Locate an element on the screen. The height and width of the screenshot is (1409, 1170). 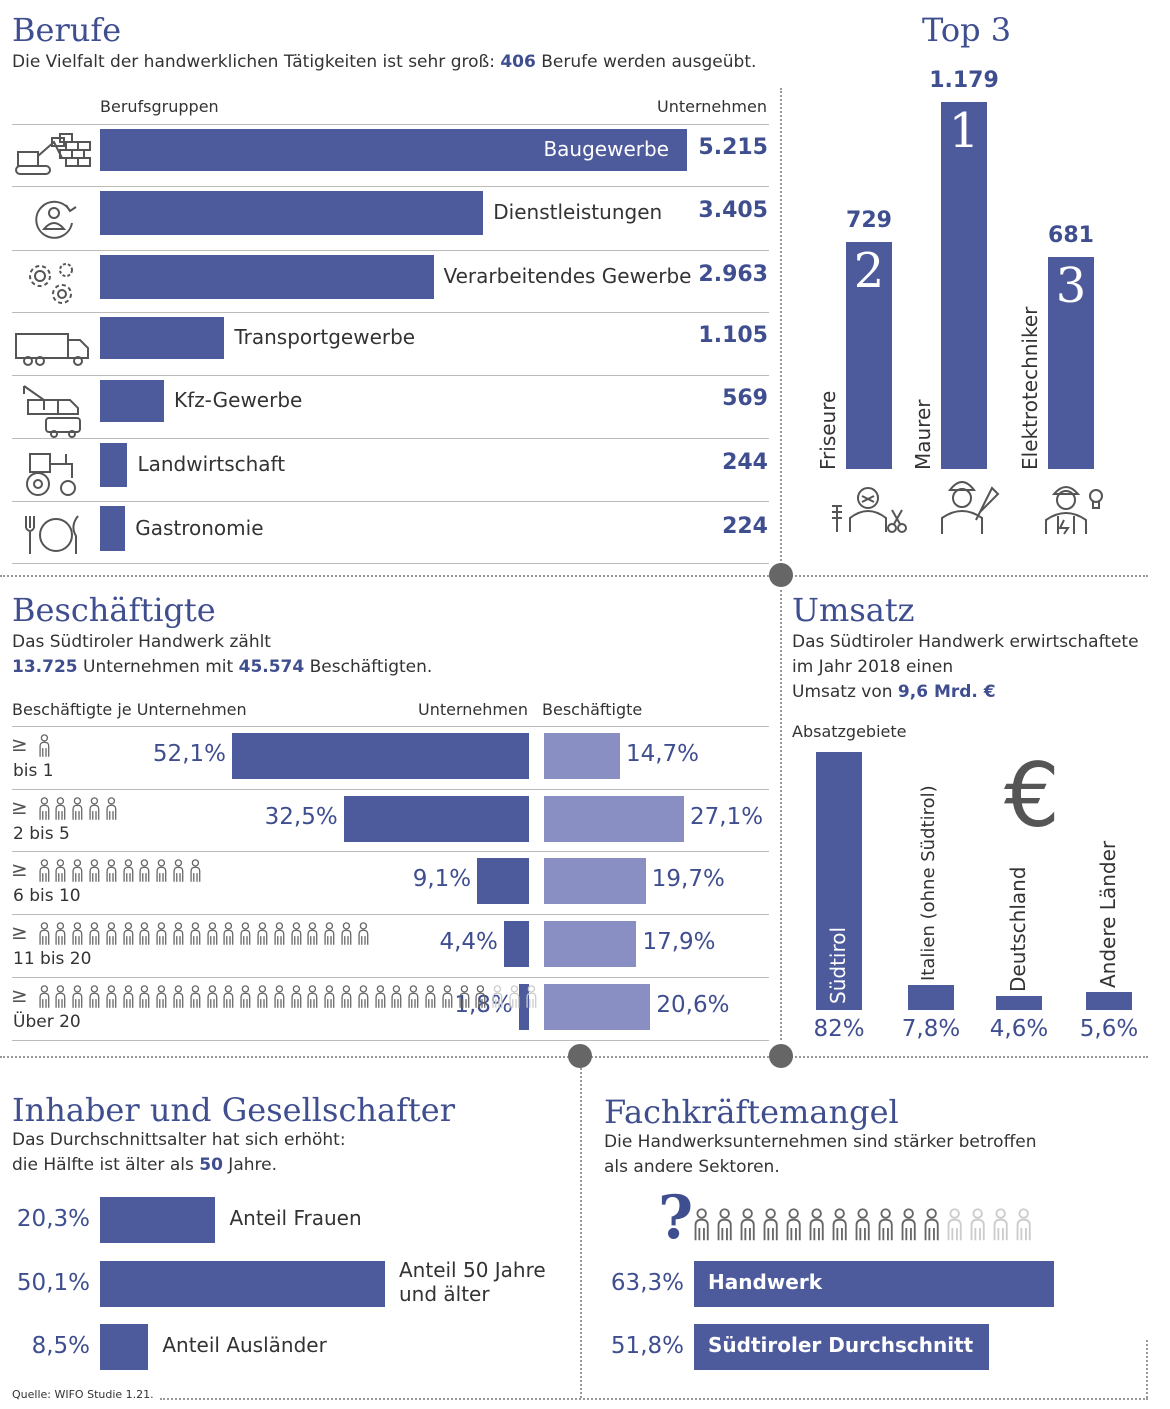
euro-icon: € is located at coordinates (1032, 795).